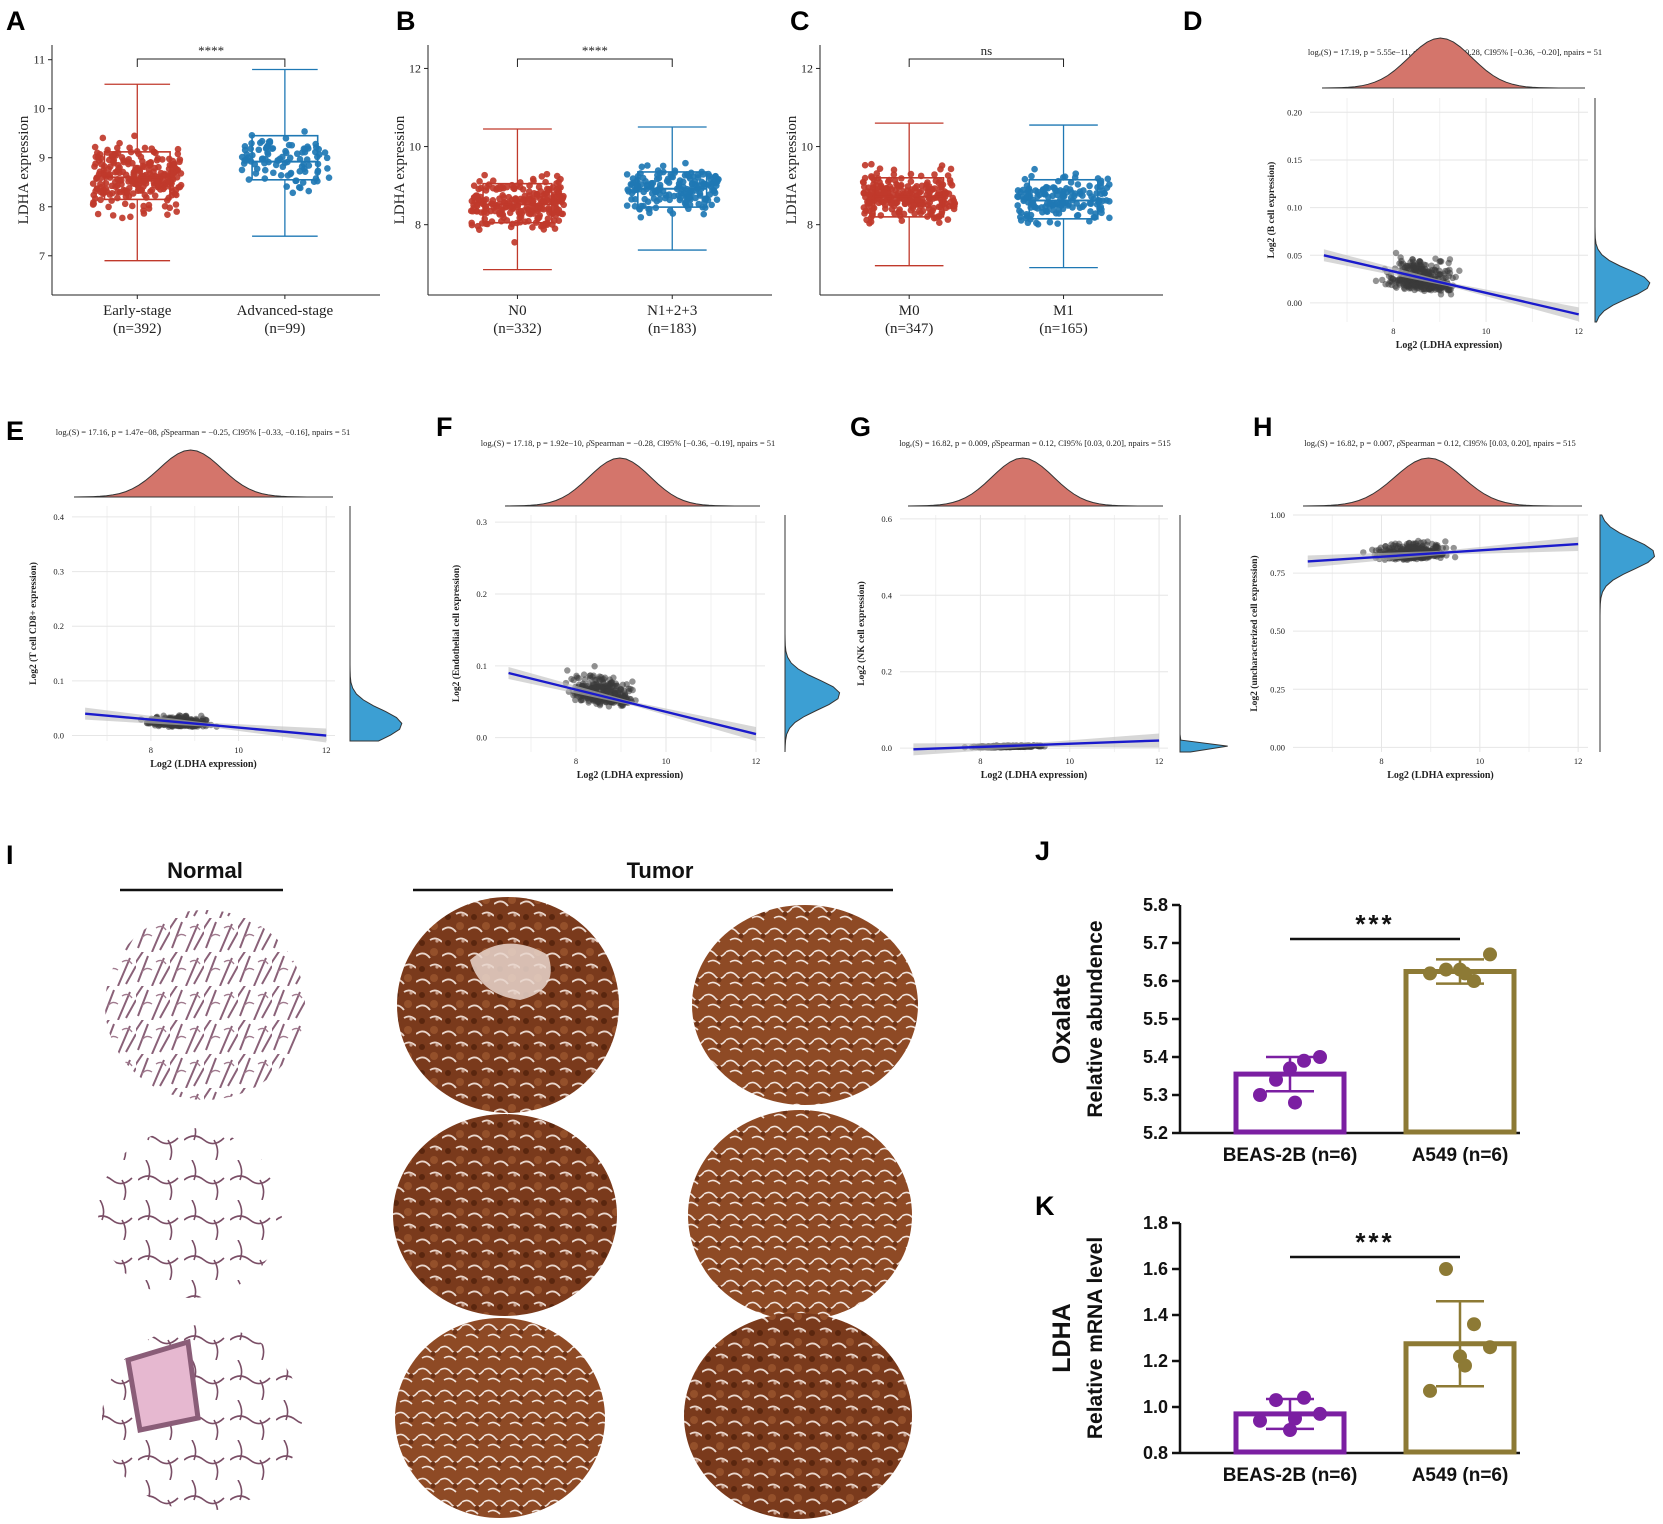 The width and height of the screenshot is (1663, 1524). Describe the element at coordinates (1063, 311) in the screenshot. I see `x-category-label: M1` at that location.